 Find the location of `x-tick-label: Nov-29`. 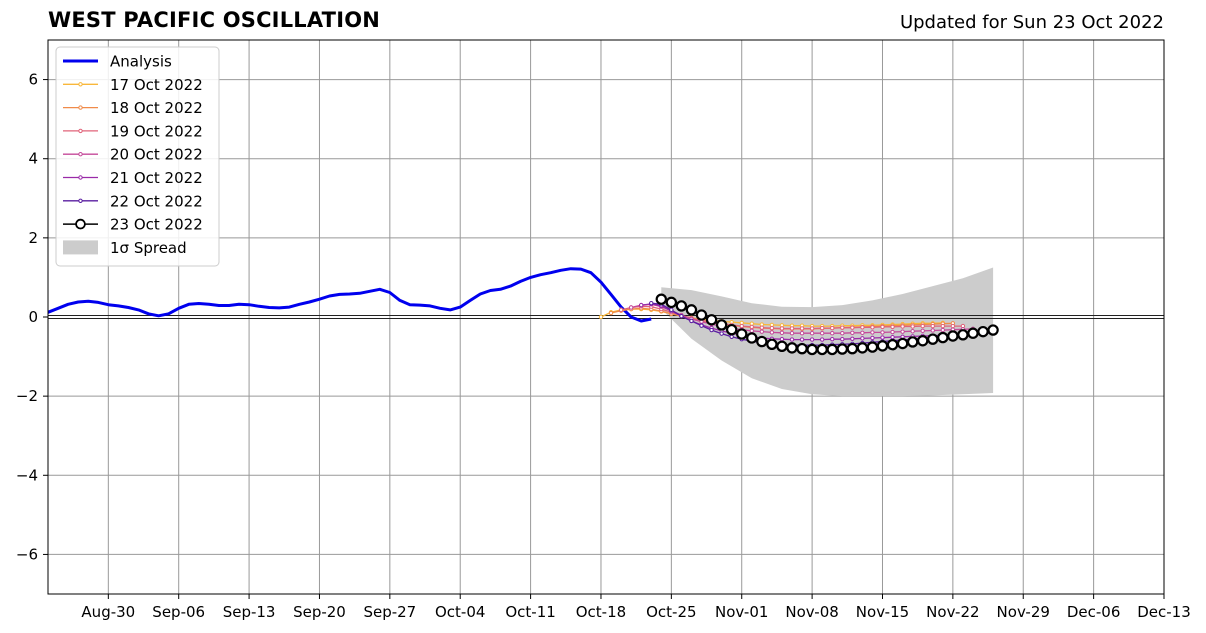

x-tick-label: Nov-29 is located at coordinates (1023, 612).